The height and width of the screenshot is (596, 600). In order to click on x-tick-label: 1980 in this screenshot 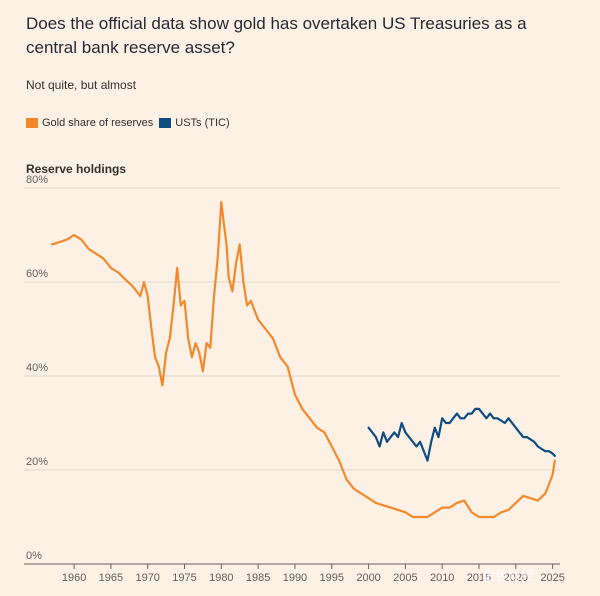, I will do `click(221, 578)`.